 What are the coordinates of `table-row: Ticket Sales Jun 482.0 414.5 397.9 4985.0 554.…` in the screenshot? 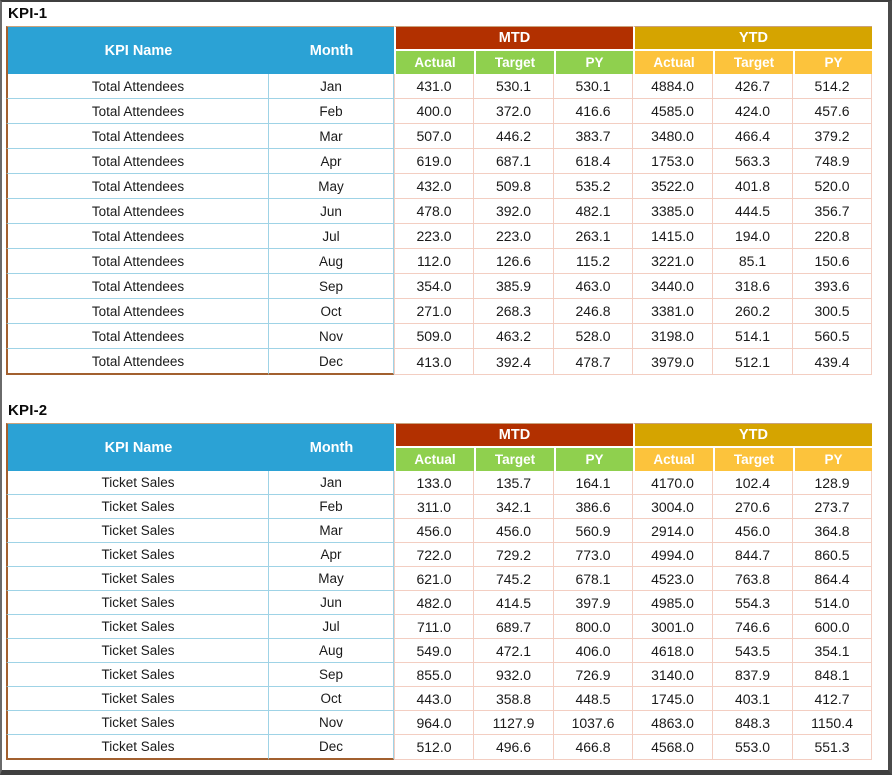 It's located at (439, 603).